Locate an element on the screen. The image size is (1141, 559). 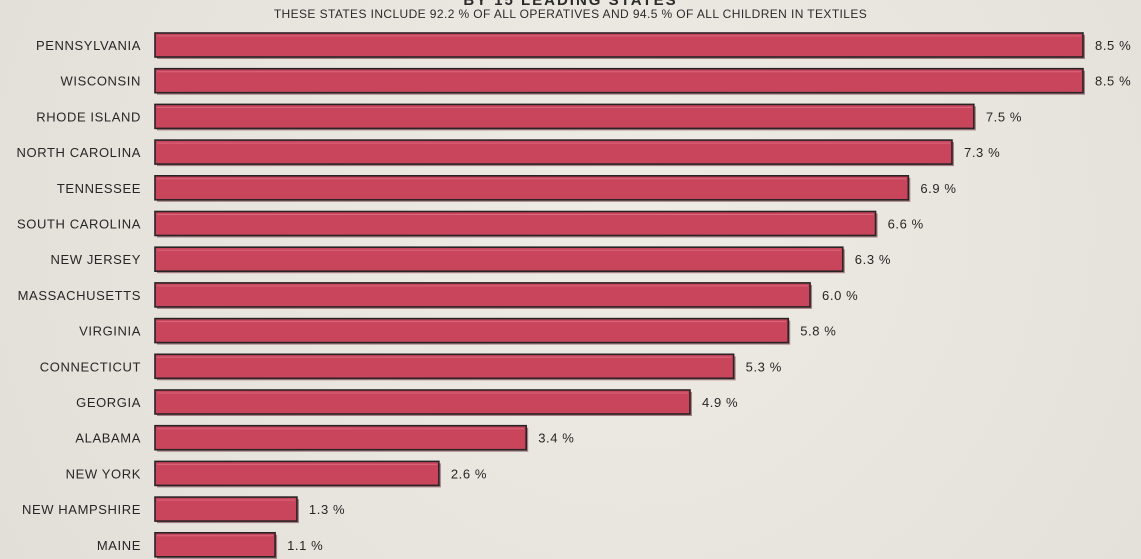
value-label: 4.9 % is located at coordinates (720, 402).